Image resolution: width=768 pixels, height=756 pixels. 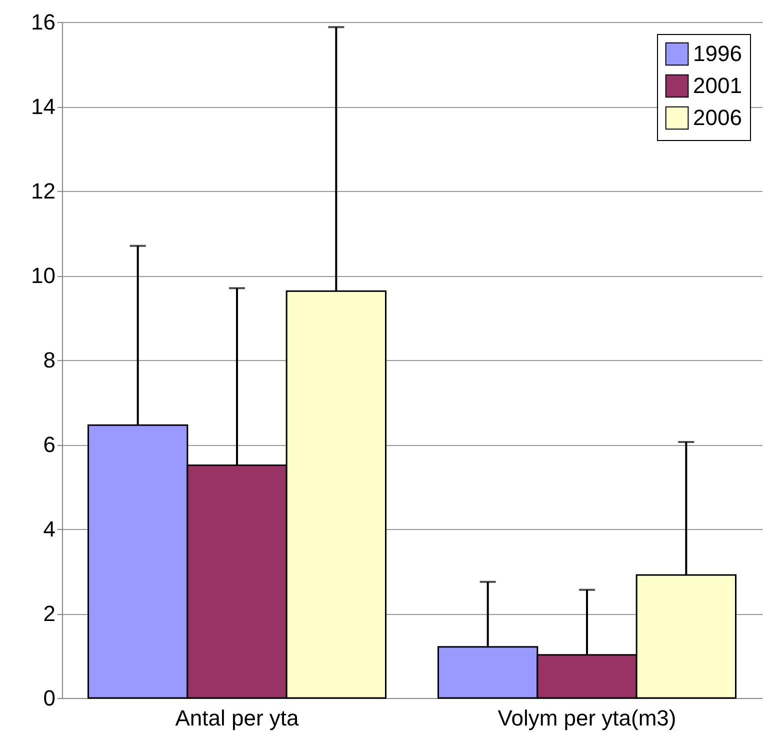 I want to click on y-tick-label: 6, so click(x=49, y=444).